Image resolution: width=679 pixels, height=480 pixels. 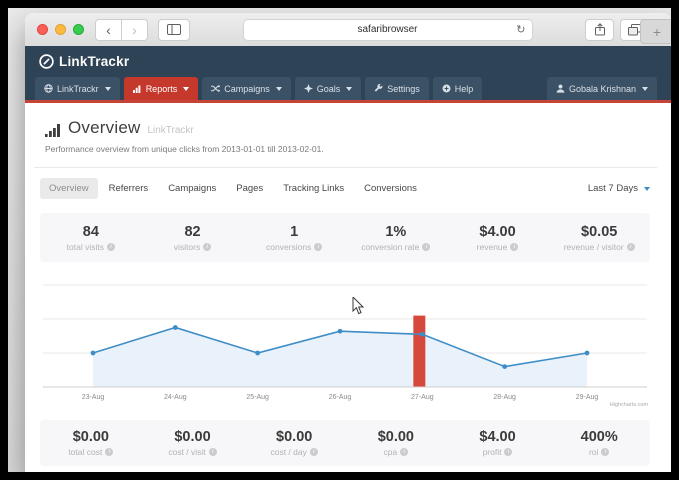 What do you see at coordinates (289, 246) in the screenshot?
I see `stat-label: conversions` at bounding box center [289, 246].